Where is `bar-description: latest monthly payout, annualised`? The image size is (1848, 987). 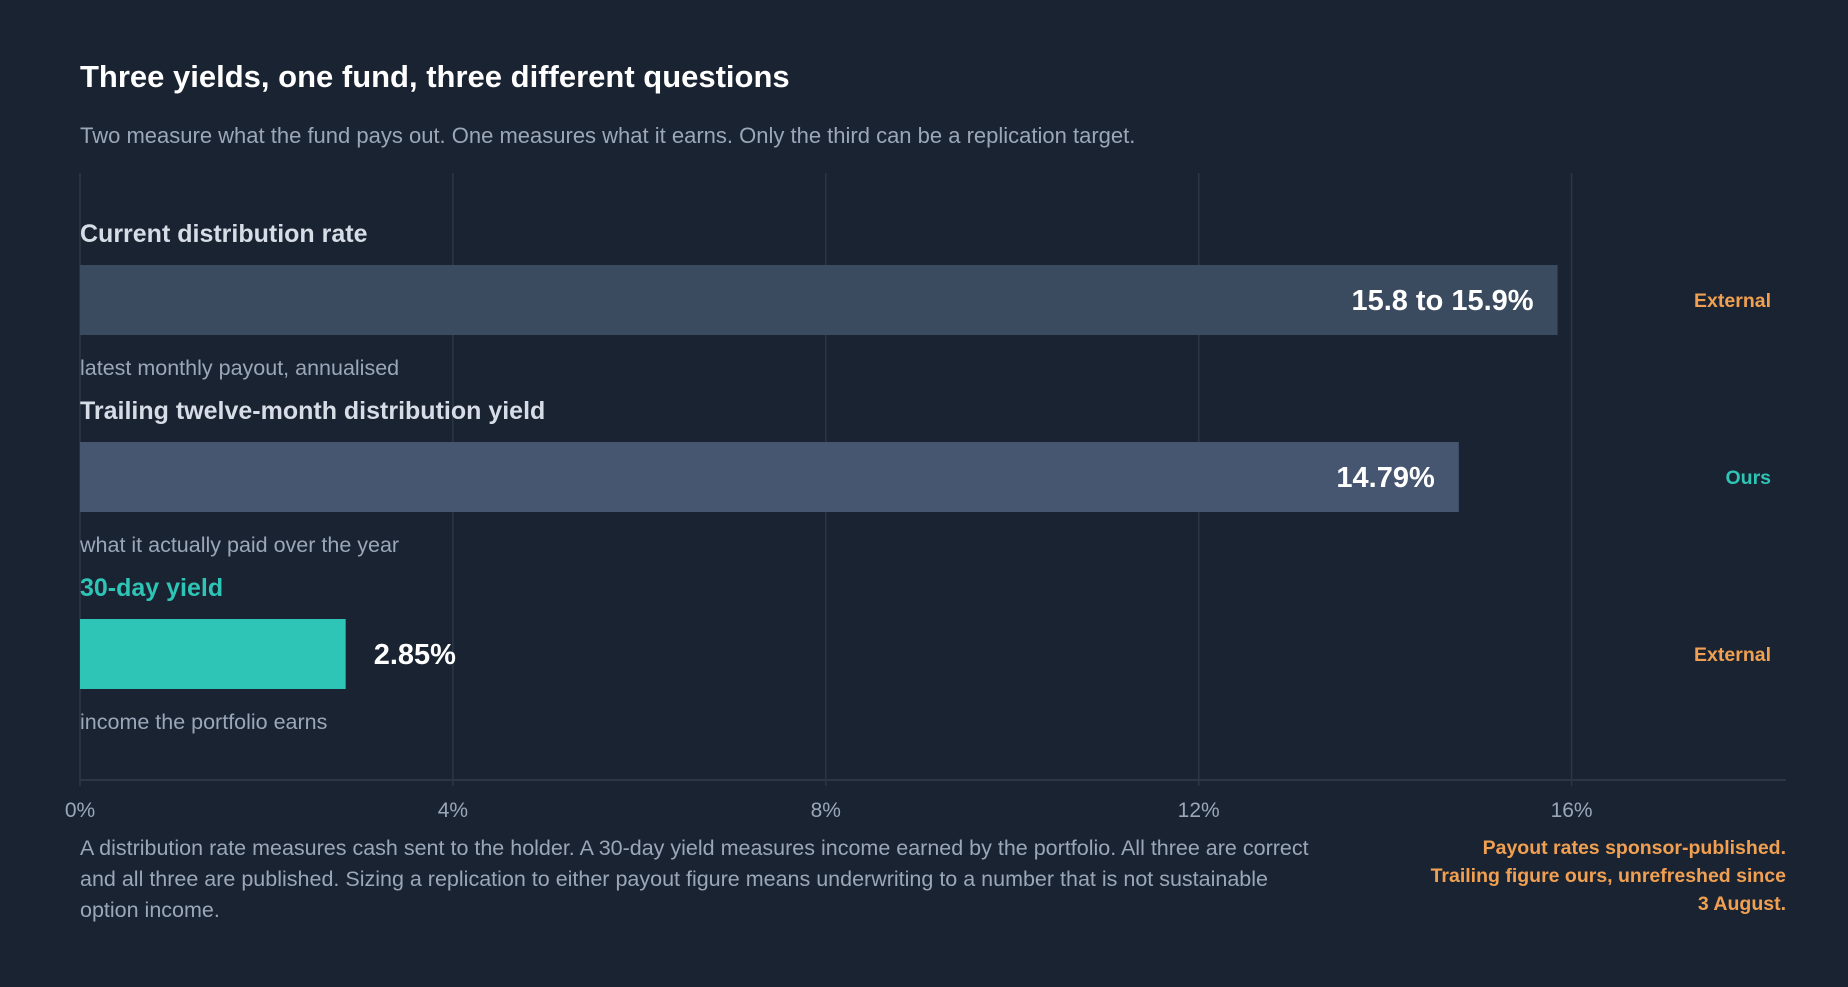 bar-description: latest monthly payout, annualised is located at coordinates (239, 368).